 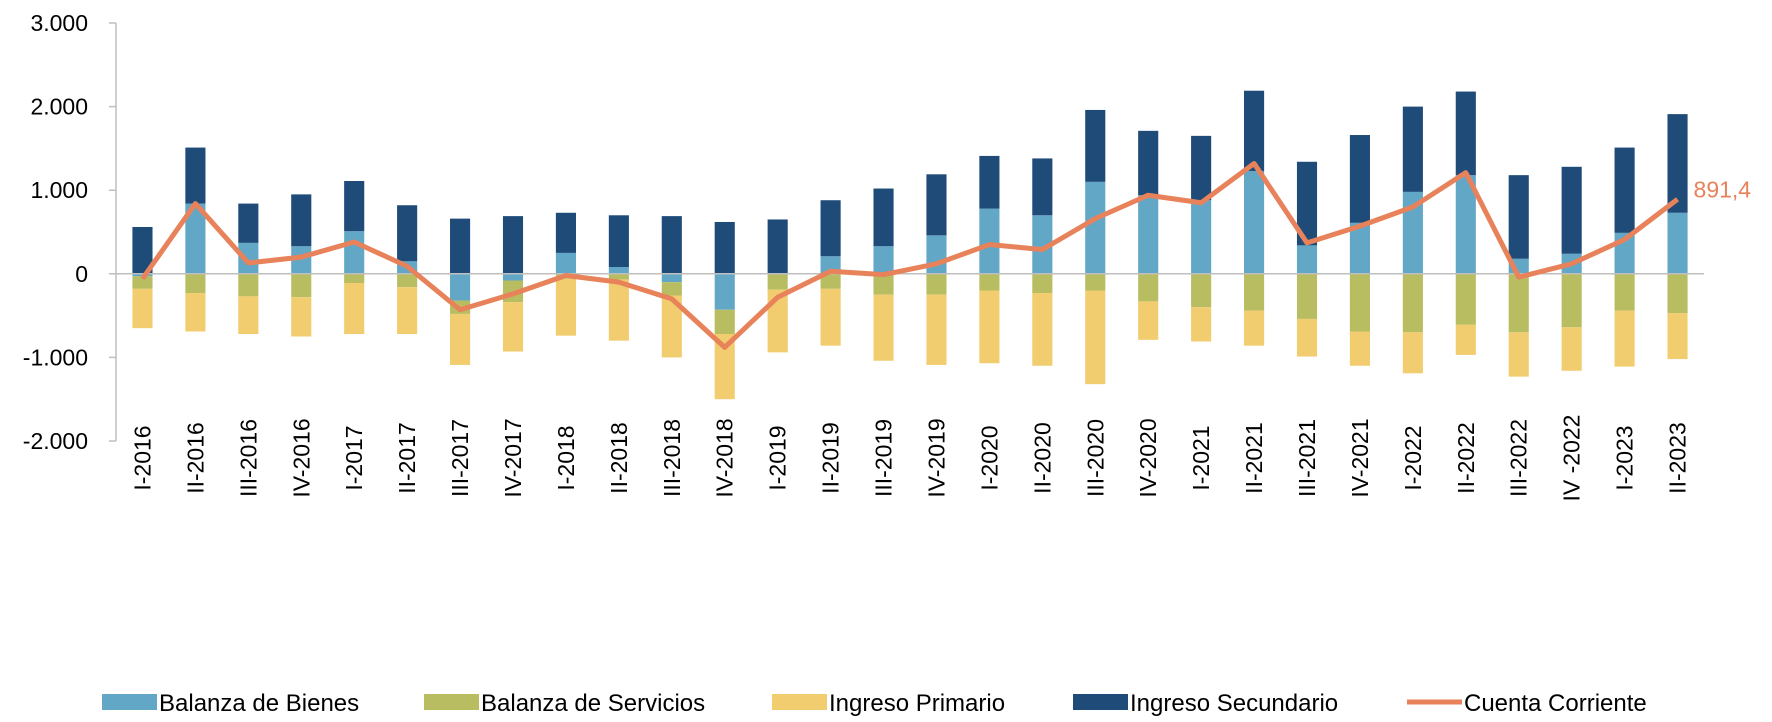 I want to click on x-tick-label: III-2022, so click(x=1519, y=458).